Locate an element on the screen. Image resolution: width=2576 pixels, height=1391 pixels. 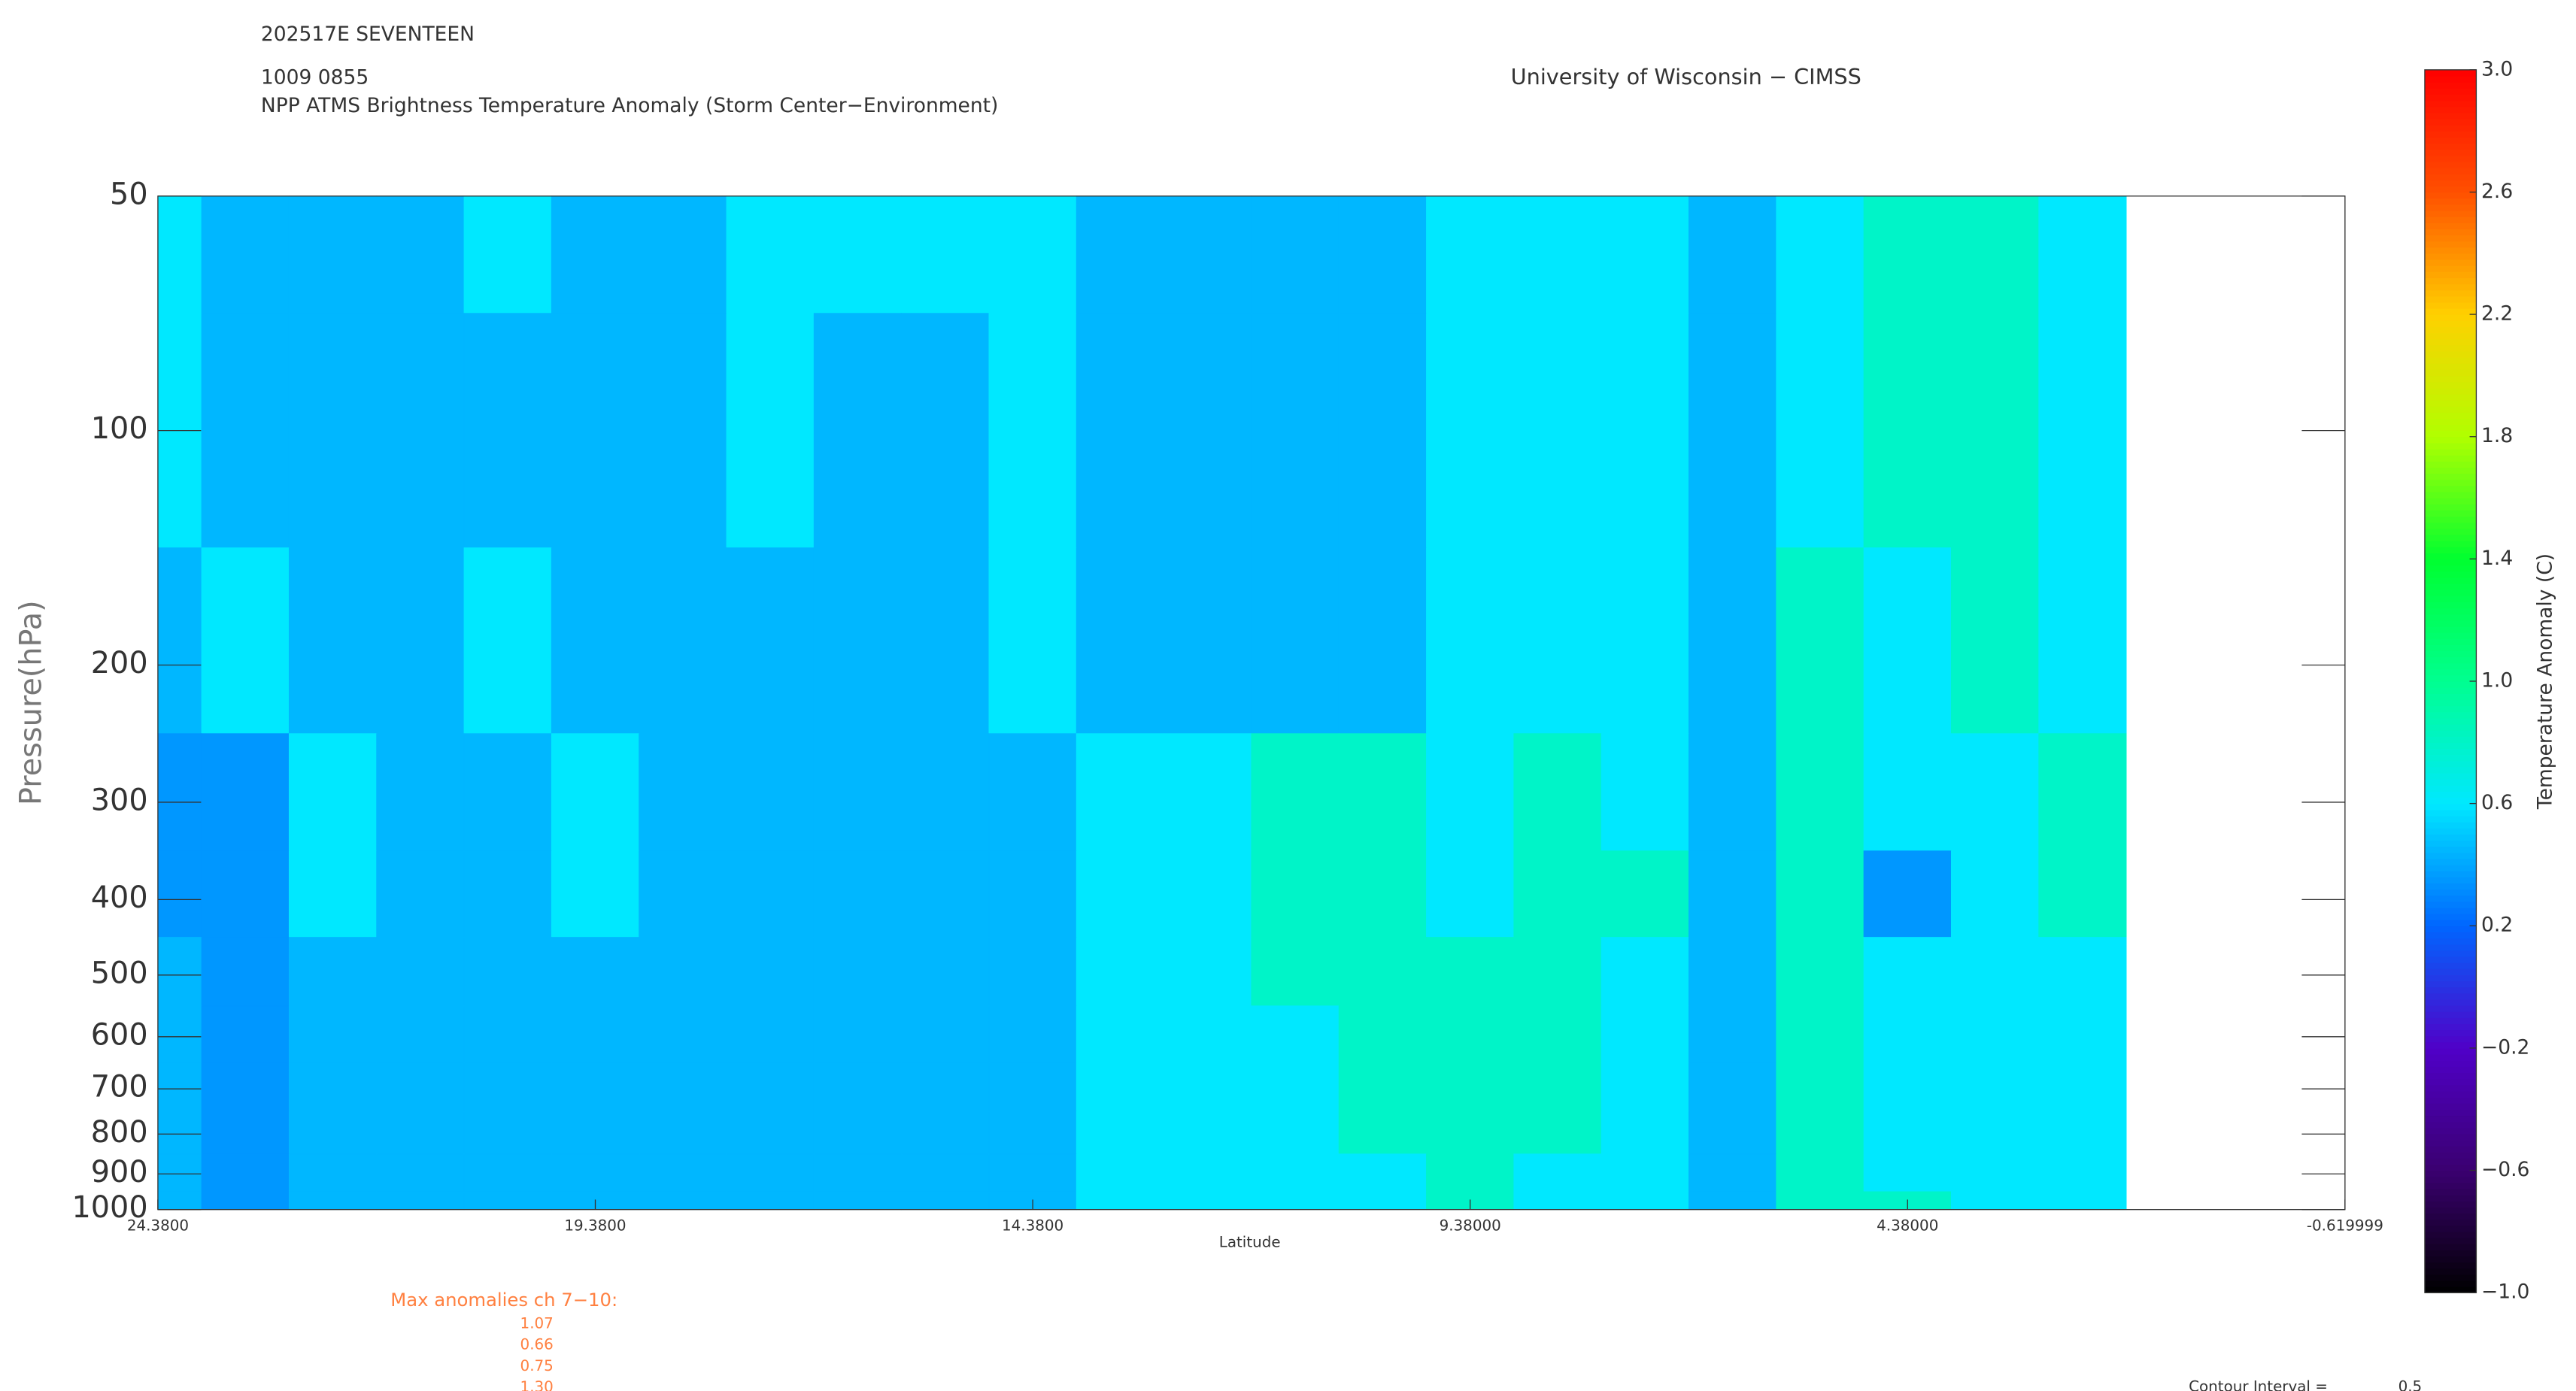
colorbar-tick-label: 2.6 is located at coordinates (2497, 191).